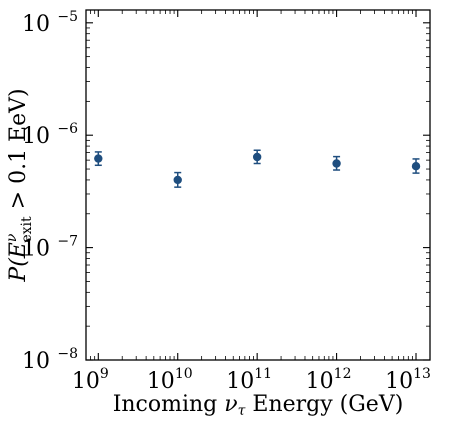  Describe the element at coordinates (18, 152) in the screenshot. I see `y-axis-label-suffix: > 0.1 EeV)` at that location.